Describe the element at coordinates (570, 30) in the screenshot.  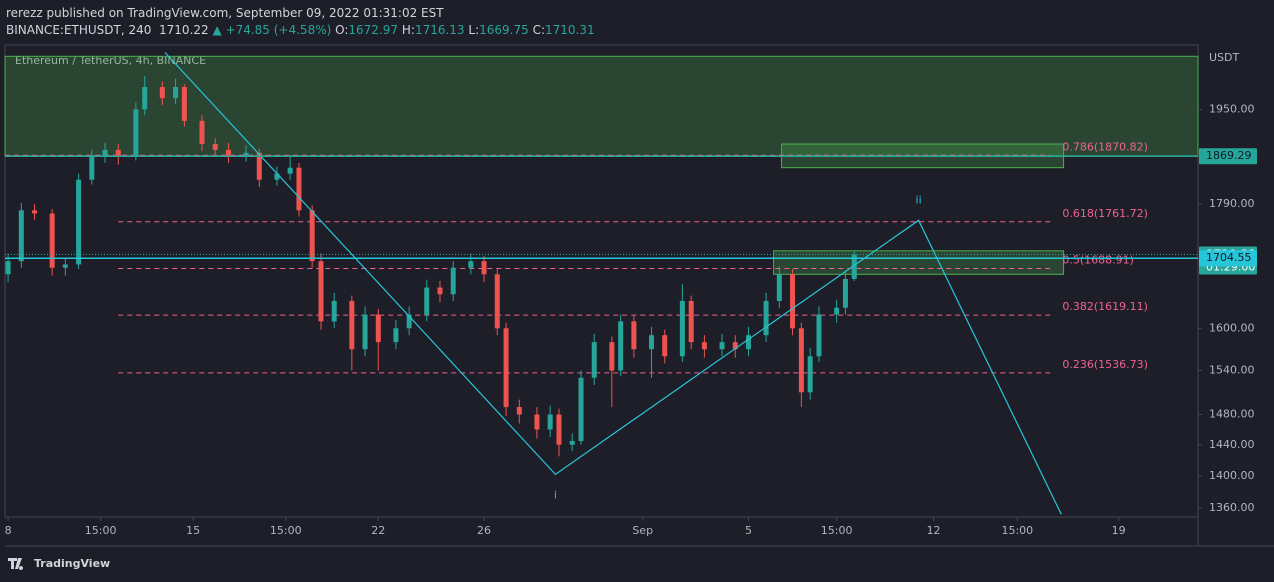
I see `ohlc-value: 1710.31` at that location.